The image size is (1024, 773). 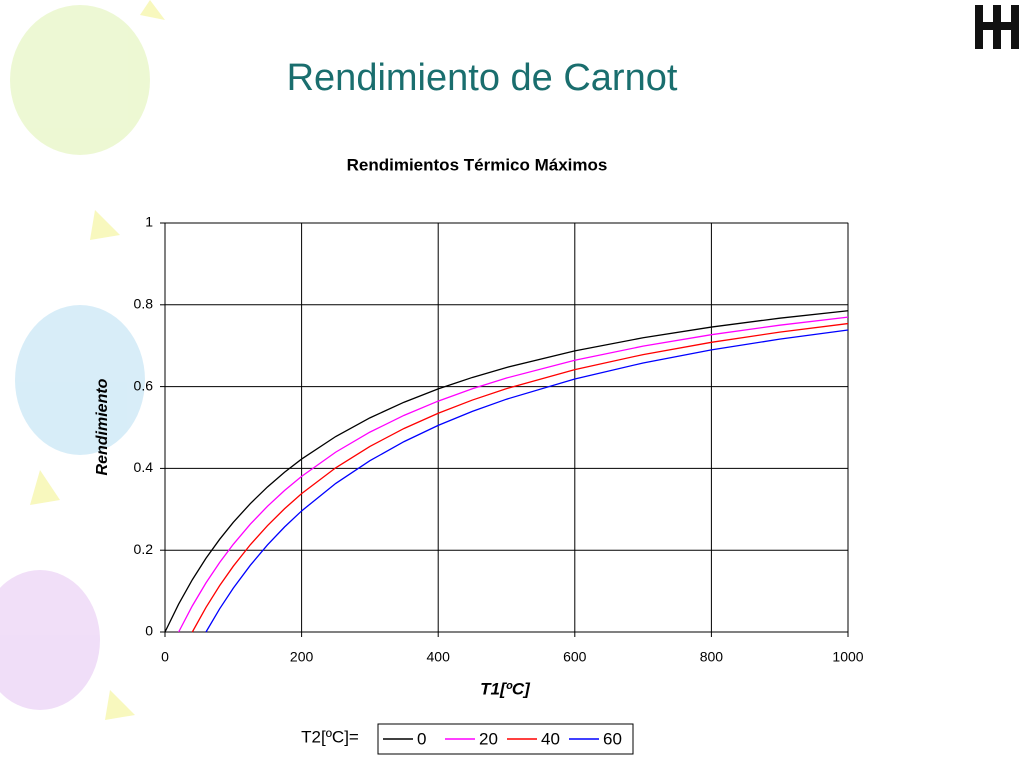 What do you see at coordinates (997, 27) in the screenshot?
I see `logo` at bounding box center [997, 27].